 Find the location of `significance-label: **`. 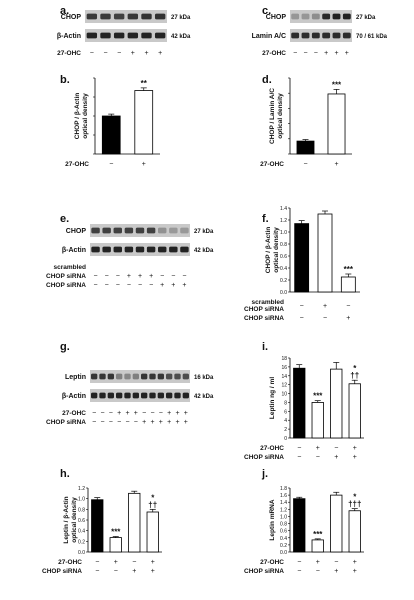

significance-label: ** is located at coordinates (144, 83).